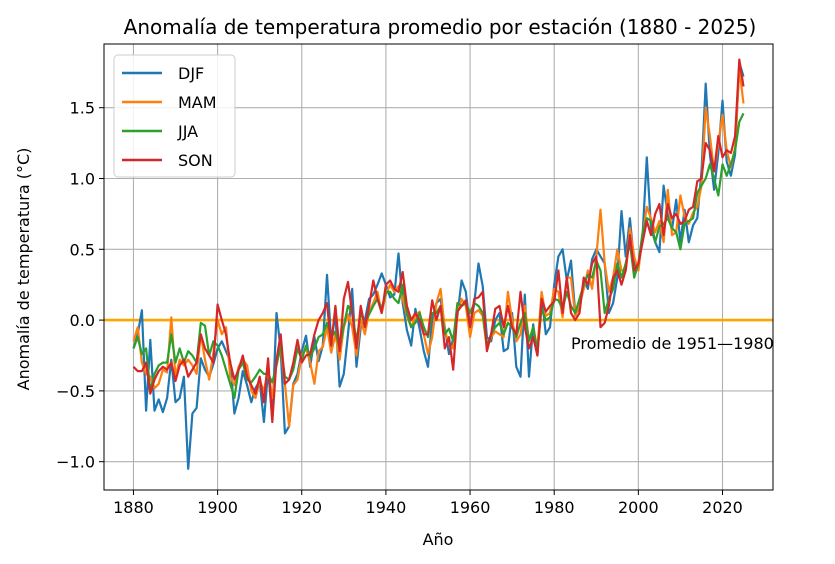 Image resolution: width=835 pixels, height=564 pixels. What do you see at coordinates (438, 539) in the screenshot?
I see `x-axis-label: Año` at bounding box center [438, 539].